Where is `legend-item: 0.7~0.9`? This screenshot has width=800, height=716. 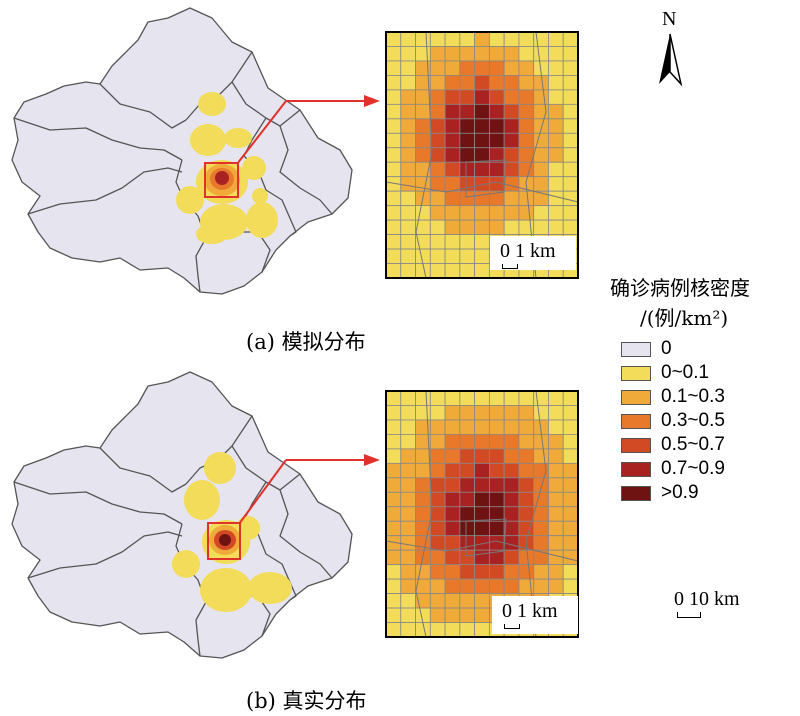
legend-item: 0.7~0.9 is located at coordinates (673, 469).